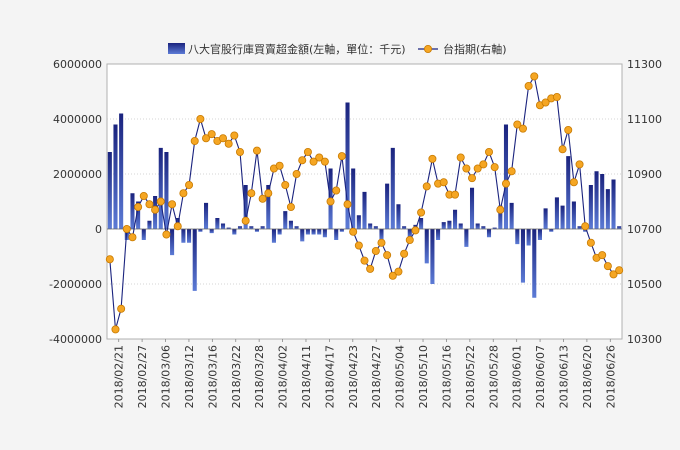  Describe the element at coordinates (610, 376) in the screenshot. I see `x-tick-label: 2018/06/26` at that location.